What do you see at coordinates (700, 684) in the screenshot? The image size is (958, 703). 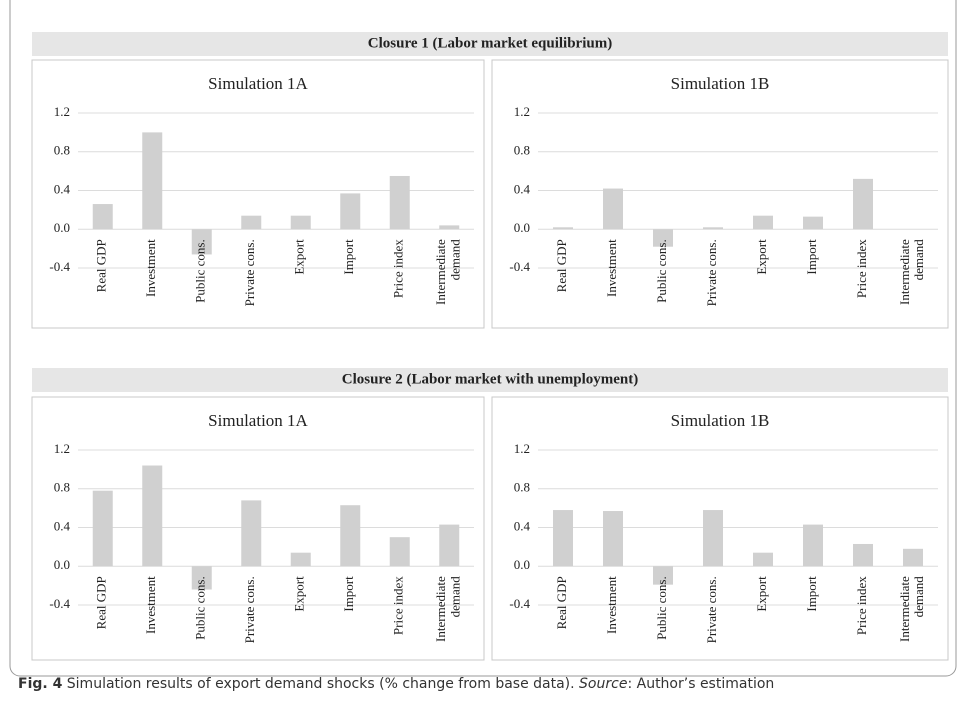 I see `caption-source: : Author’s estimation` at bounding box center [700, 684].